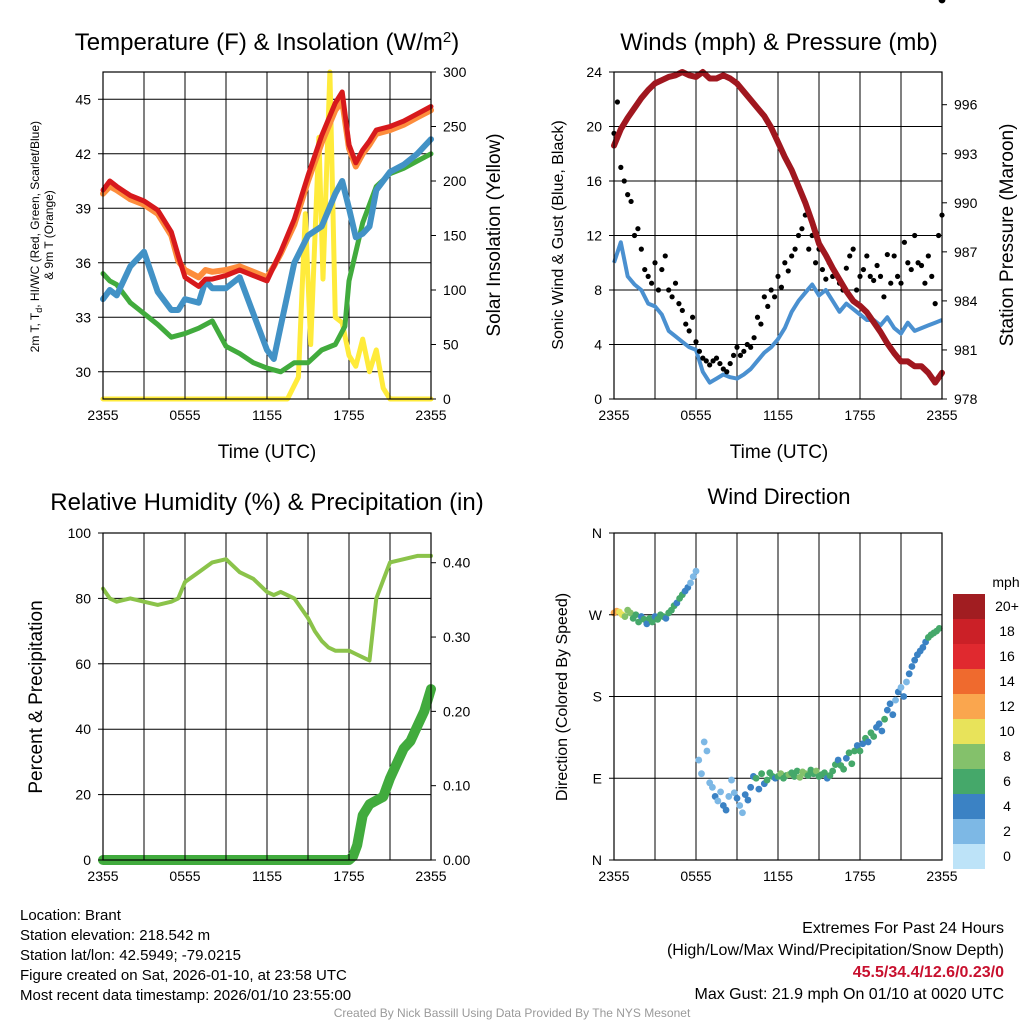 The height and width of the screenshot is (1024, 1024). I want to click on winds-ytick-label: 20, so click(594, 127).